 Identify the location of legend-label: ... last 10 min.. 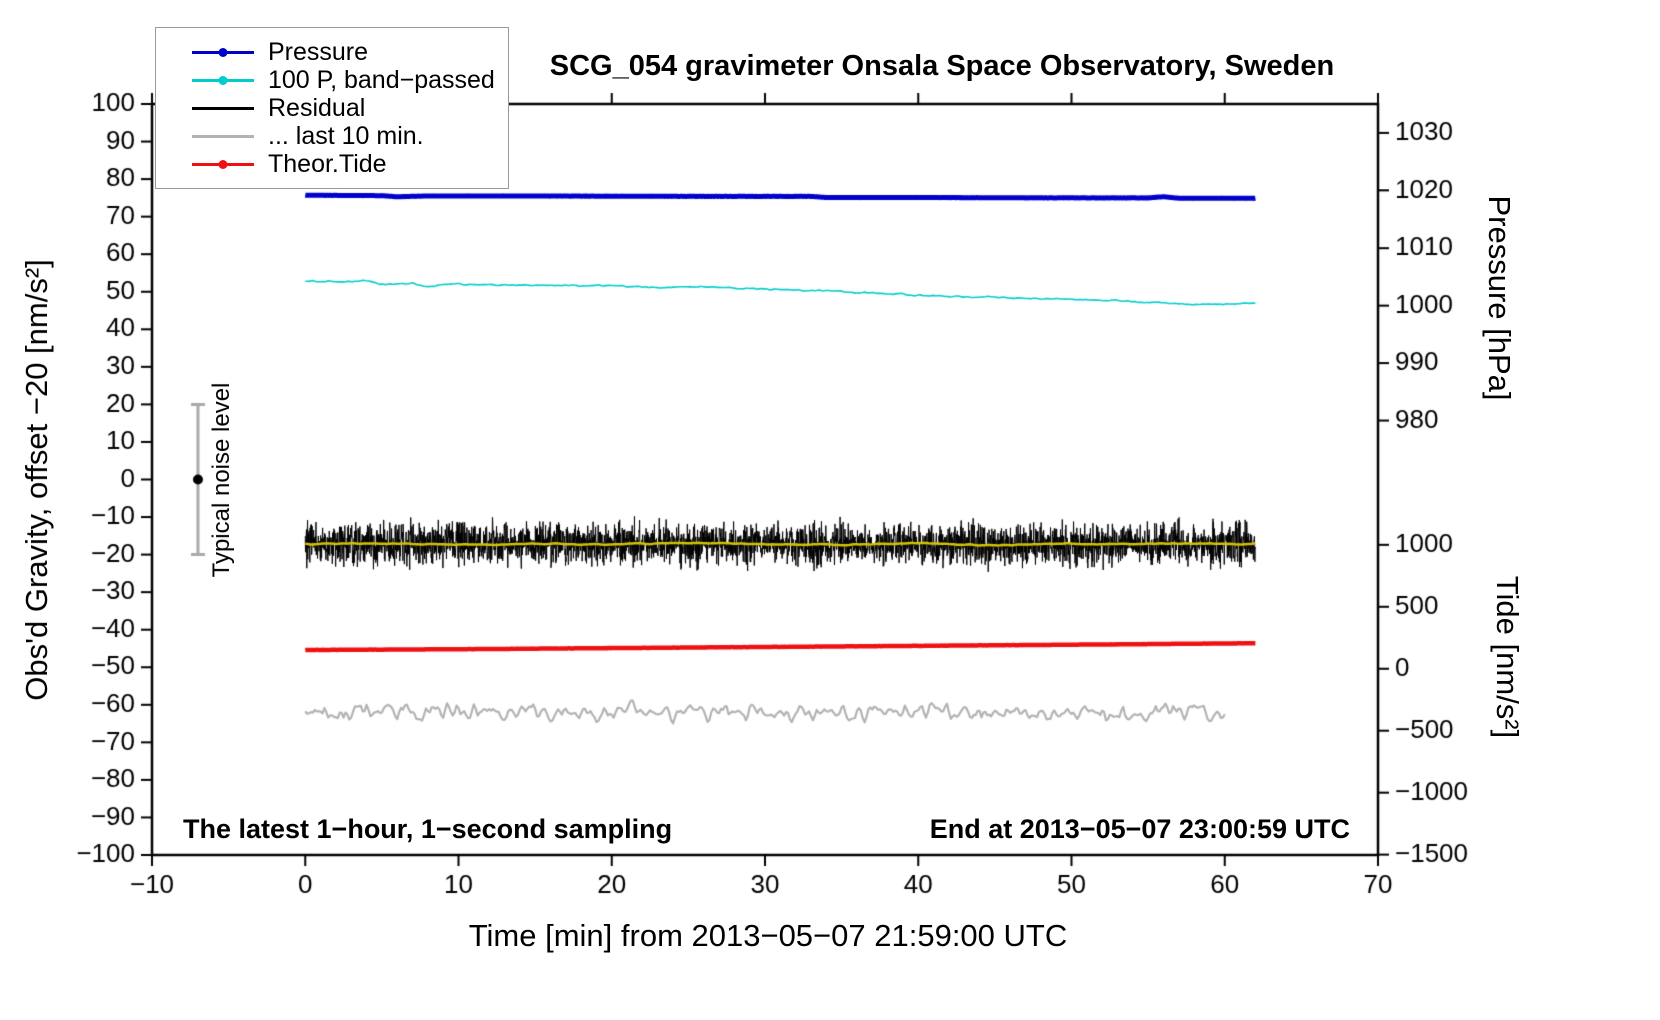
(346, 135).